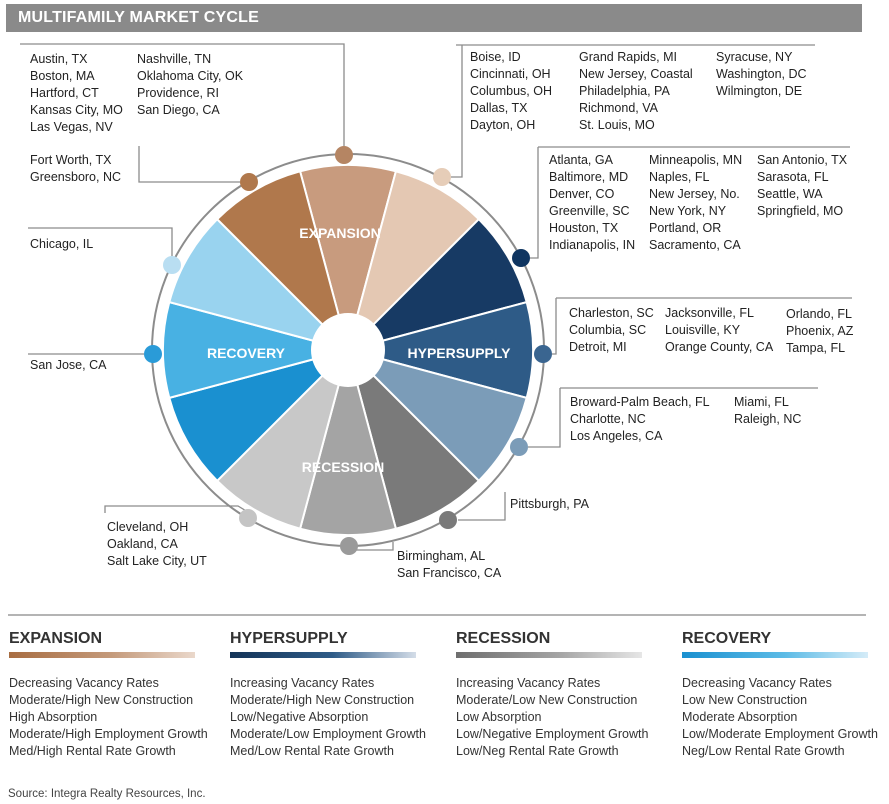 This screenshot has width=889, height=804. I want to click on city-name: Seattle, WA, so click(790, 194).